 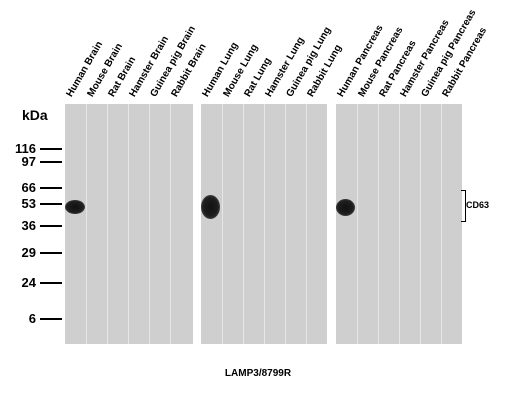 What do you see at coordinates (258, 373) in the screenshot?
I see `antibody-caption: LAMP3/8799R` at bounding box center [258, 373].